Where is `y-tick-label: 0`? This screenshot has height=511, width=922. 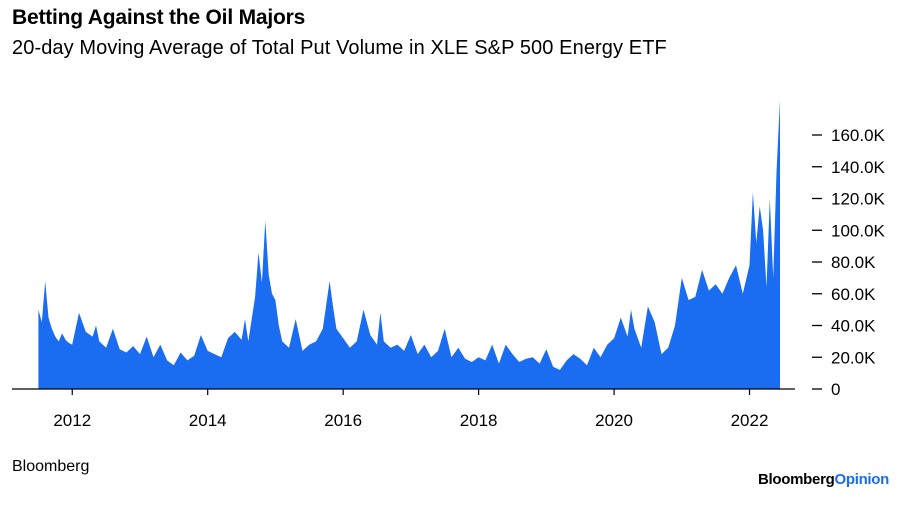
y-tick-label: 0 is located at coordinates (835, 389).